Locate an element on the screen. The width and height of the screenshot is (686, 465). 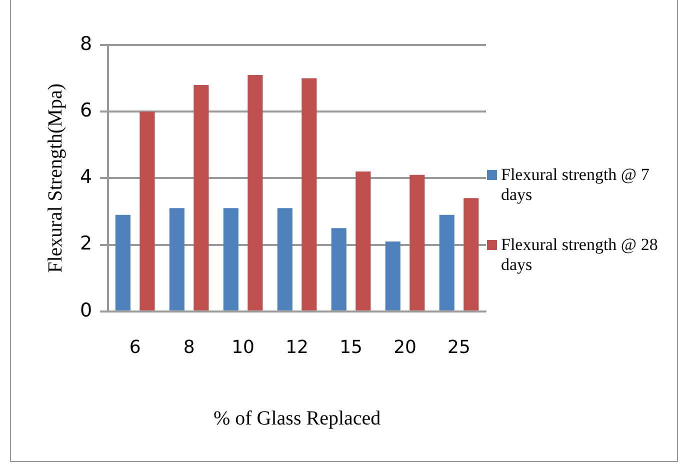
y-tick-label: 6 is located at coordinates (86, 111).